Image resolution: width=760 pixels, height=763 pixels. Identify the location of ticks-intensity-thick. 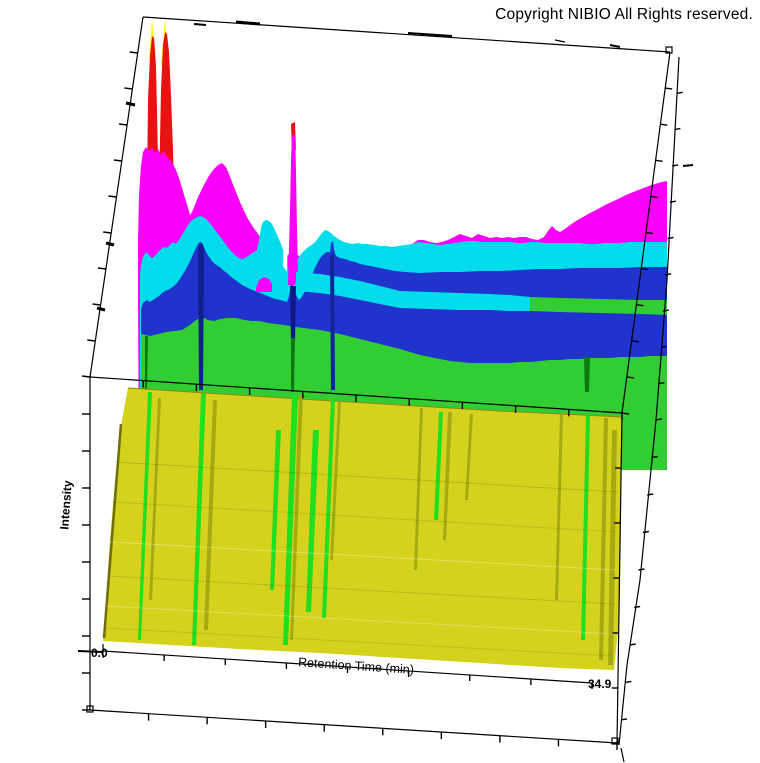
(116, 206).